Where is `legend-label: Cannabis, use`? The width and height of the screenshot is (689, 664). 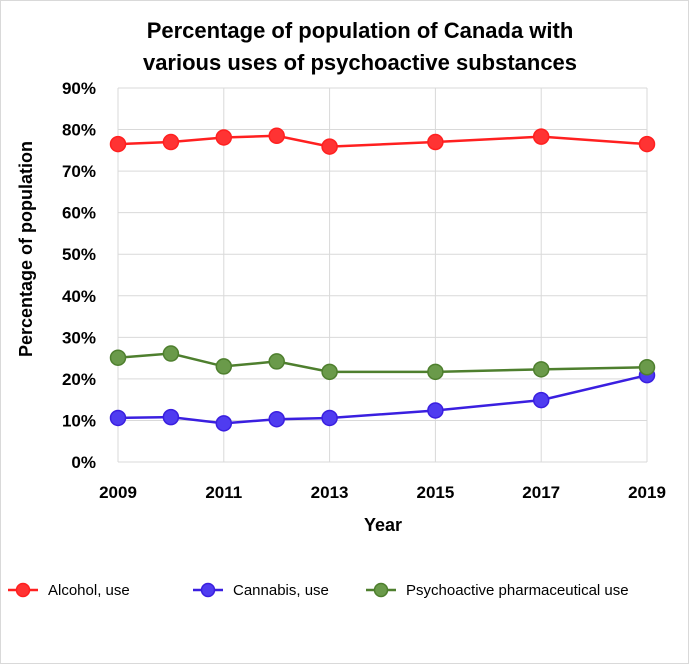
legend-label: Cannabis, use is located at coordinates (281, 590).